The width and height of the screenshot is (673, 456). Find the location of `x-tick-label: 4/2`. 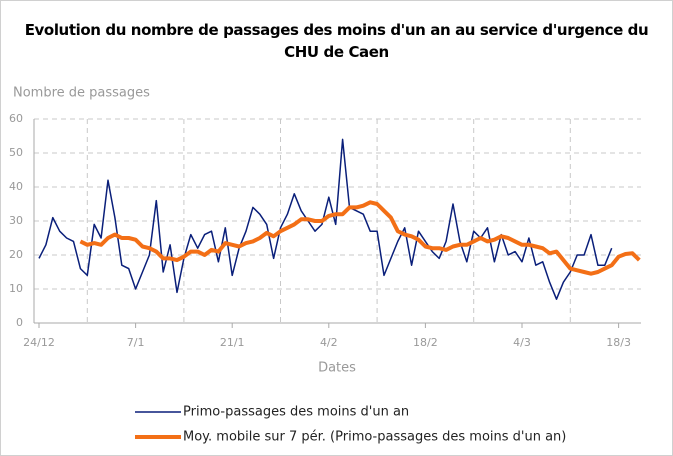

x-tick-label: 4/2 is located at coordinates (329, 342).